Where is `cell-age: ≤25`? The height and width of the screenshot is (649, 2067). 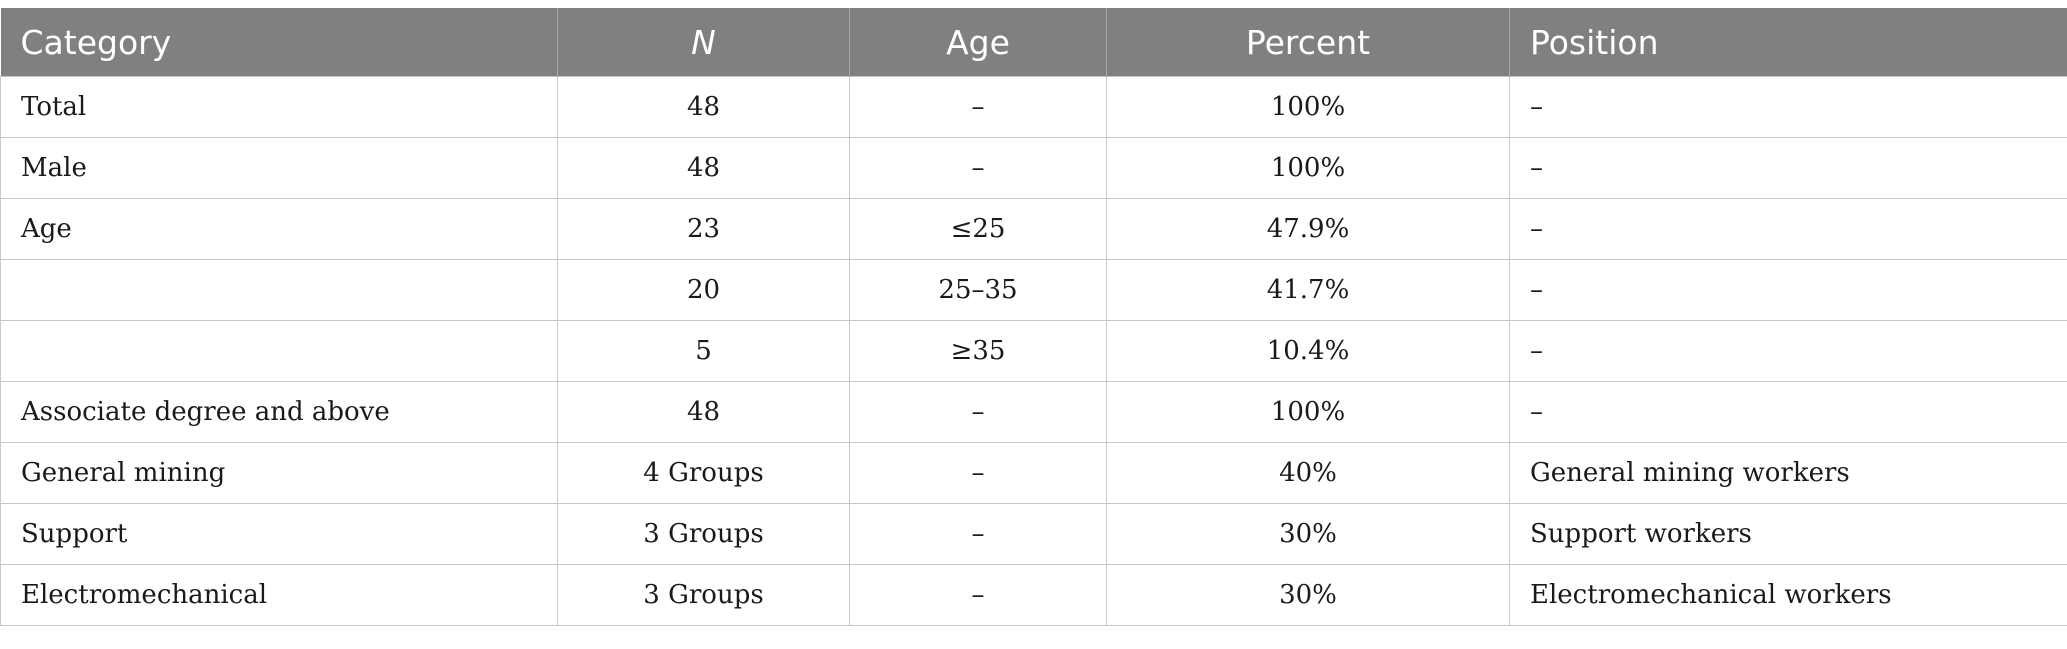
cell-age: ≤25 is located at coordinates (978, 229).